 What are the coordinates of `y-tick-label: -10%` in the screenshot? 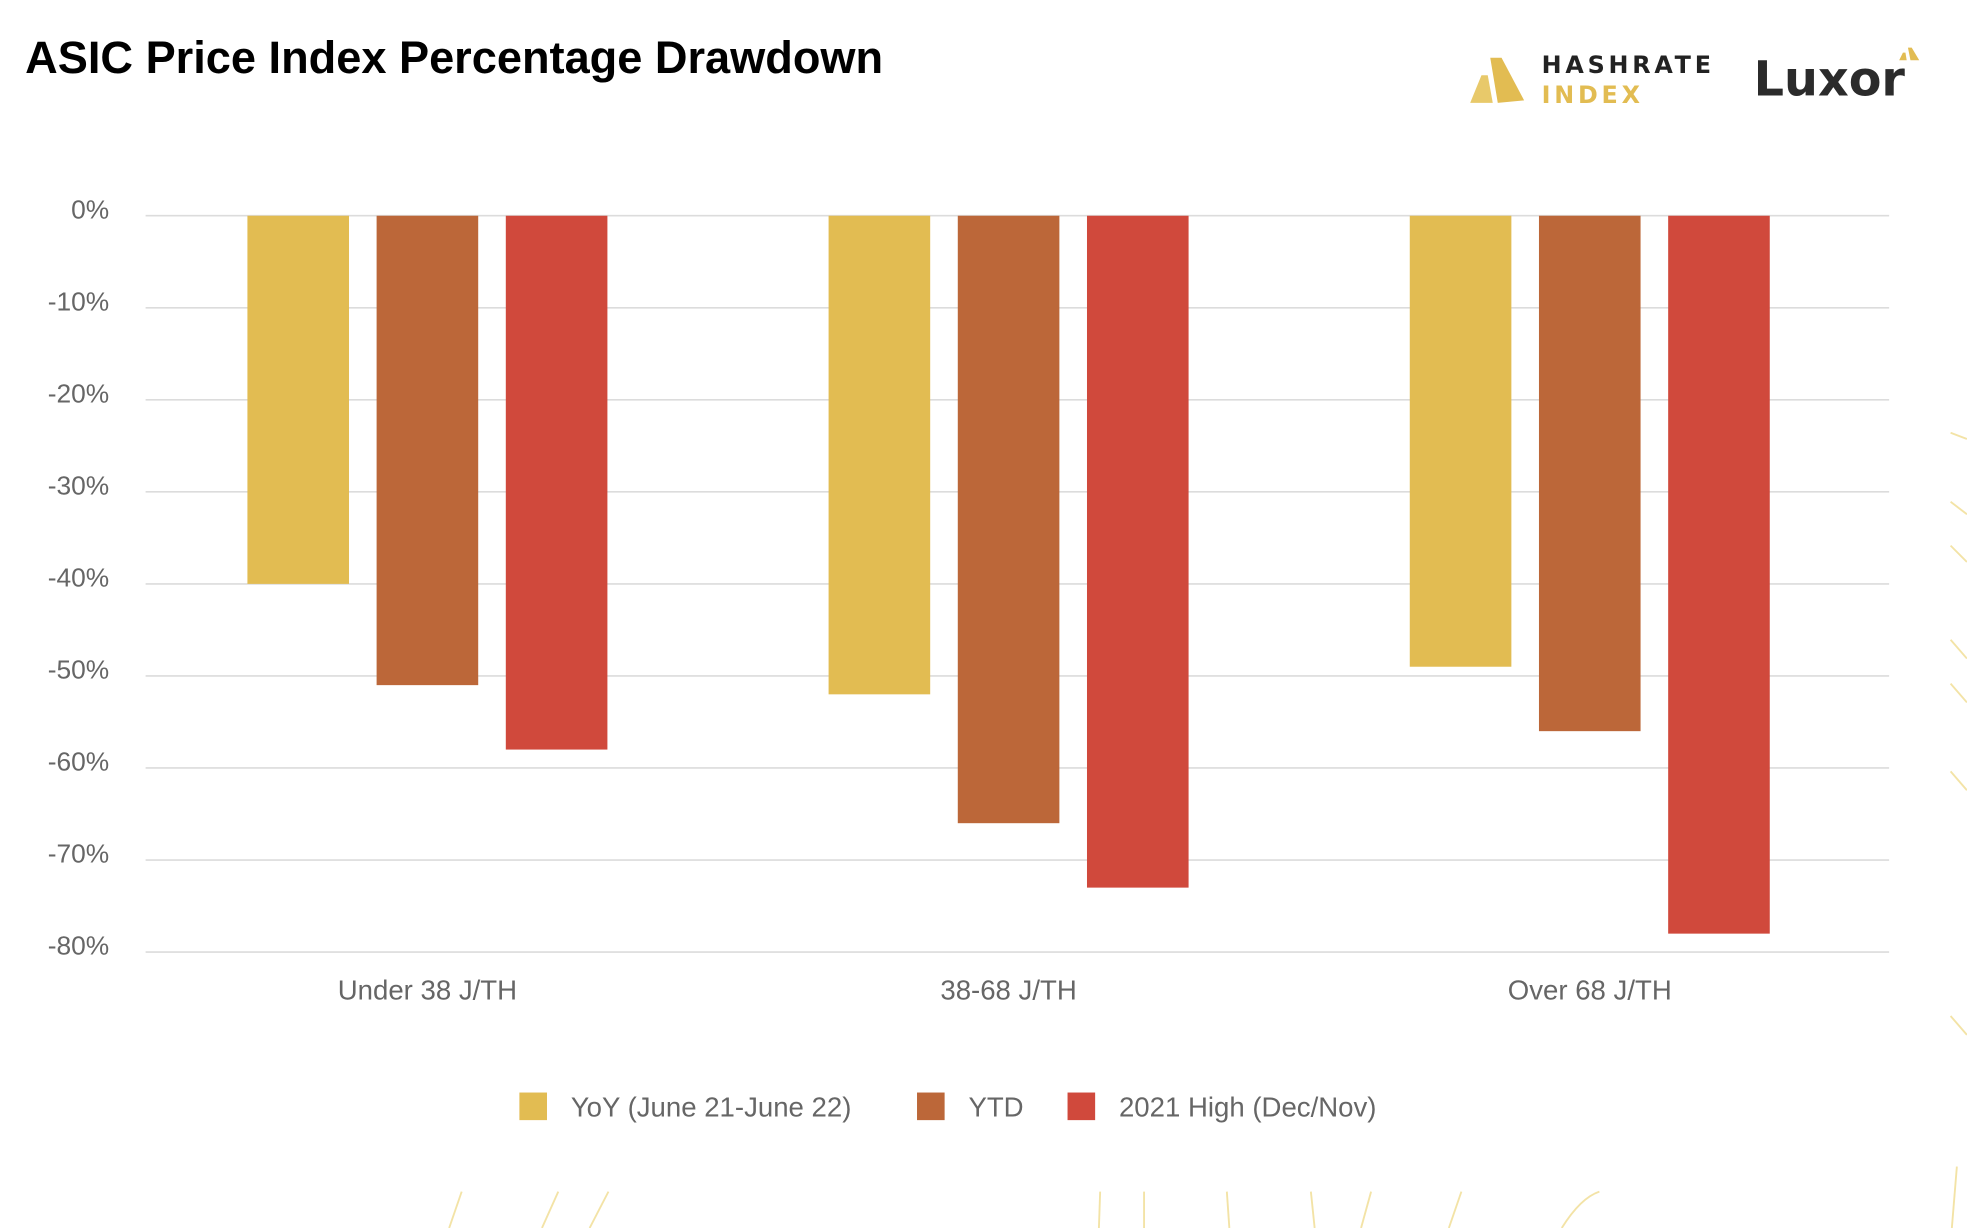 It's located at (78, 301).